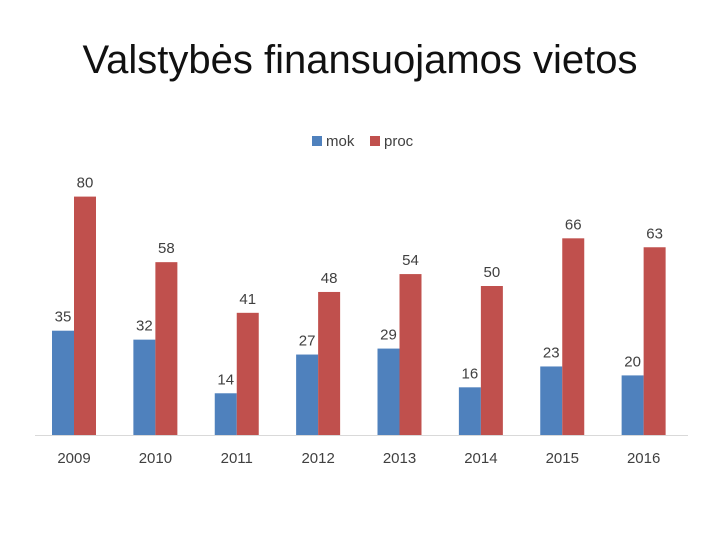 The image size is (720, 540). What do you see at coordinates (85, 183) in the screenshot?
I see `data-label-proc-2009: 80` at bounding box center [85, 183].